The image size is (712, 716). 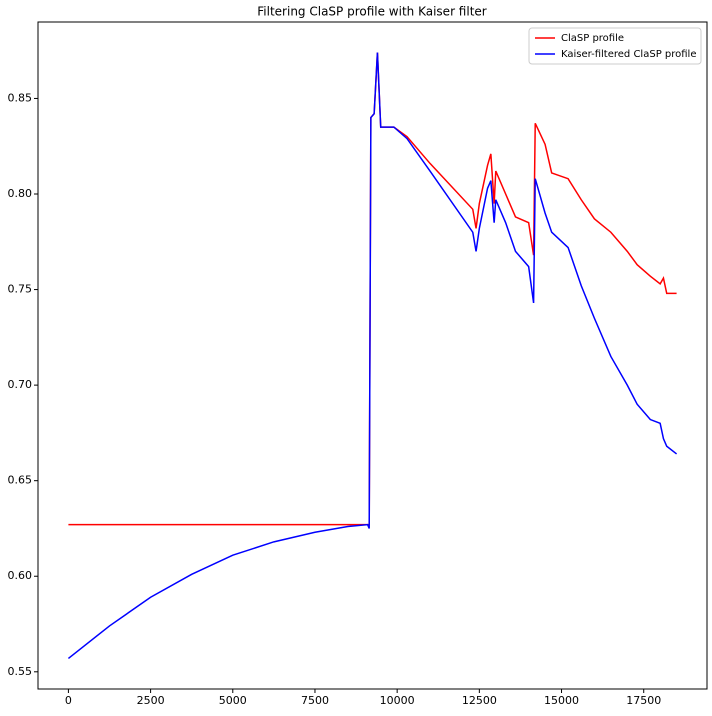 I want to click on legend-label: ClaSP profile, so click(x=592, y=38).